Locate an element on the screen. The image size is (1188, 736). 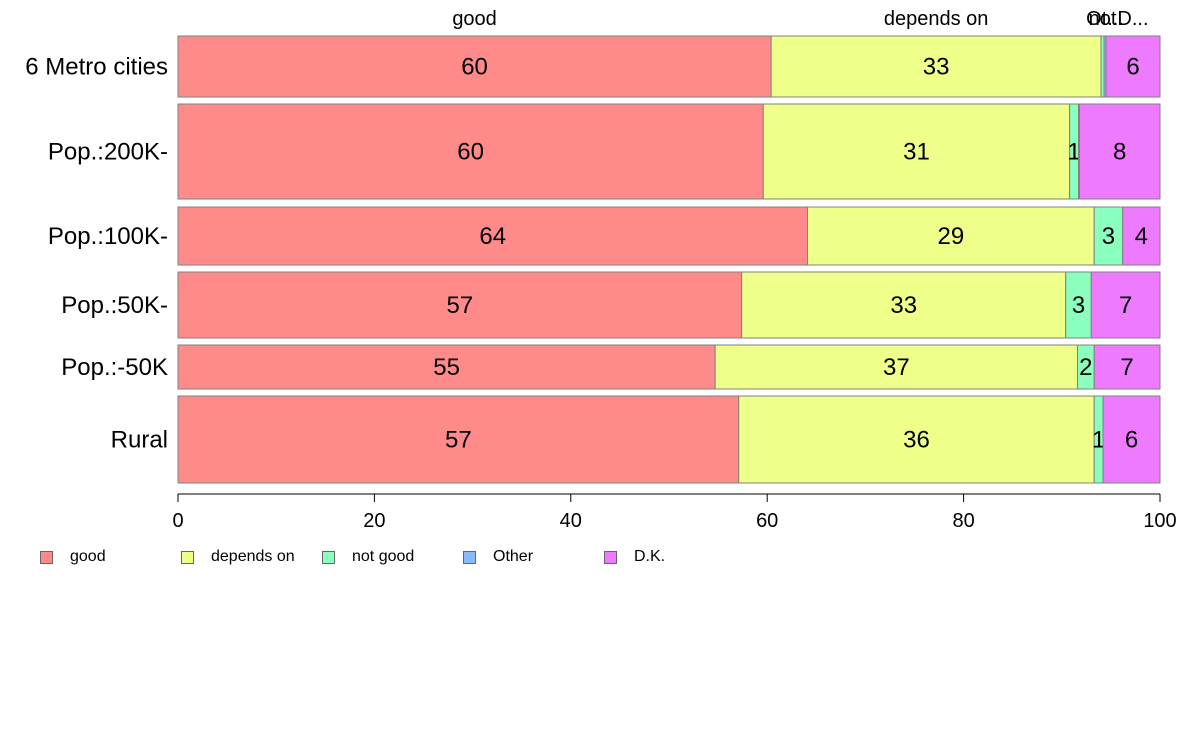
data-label: 4 is located at coordinates (1141, 236).